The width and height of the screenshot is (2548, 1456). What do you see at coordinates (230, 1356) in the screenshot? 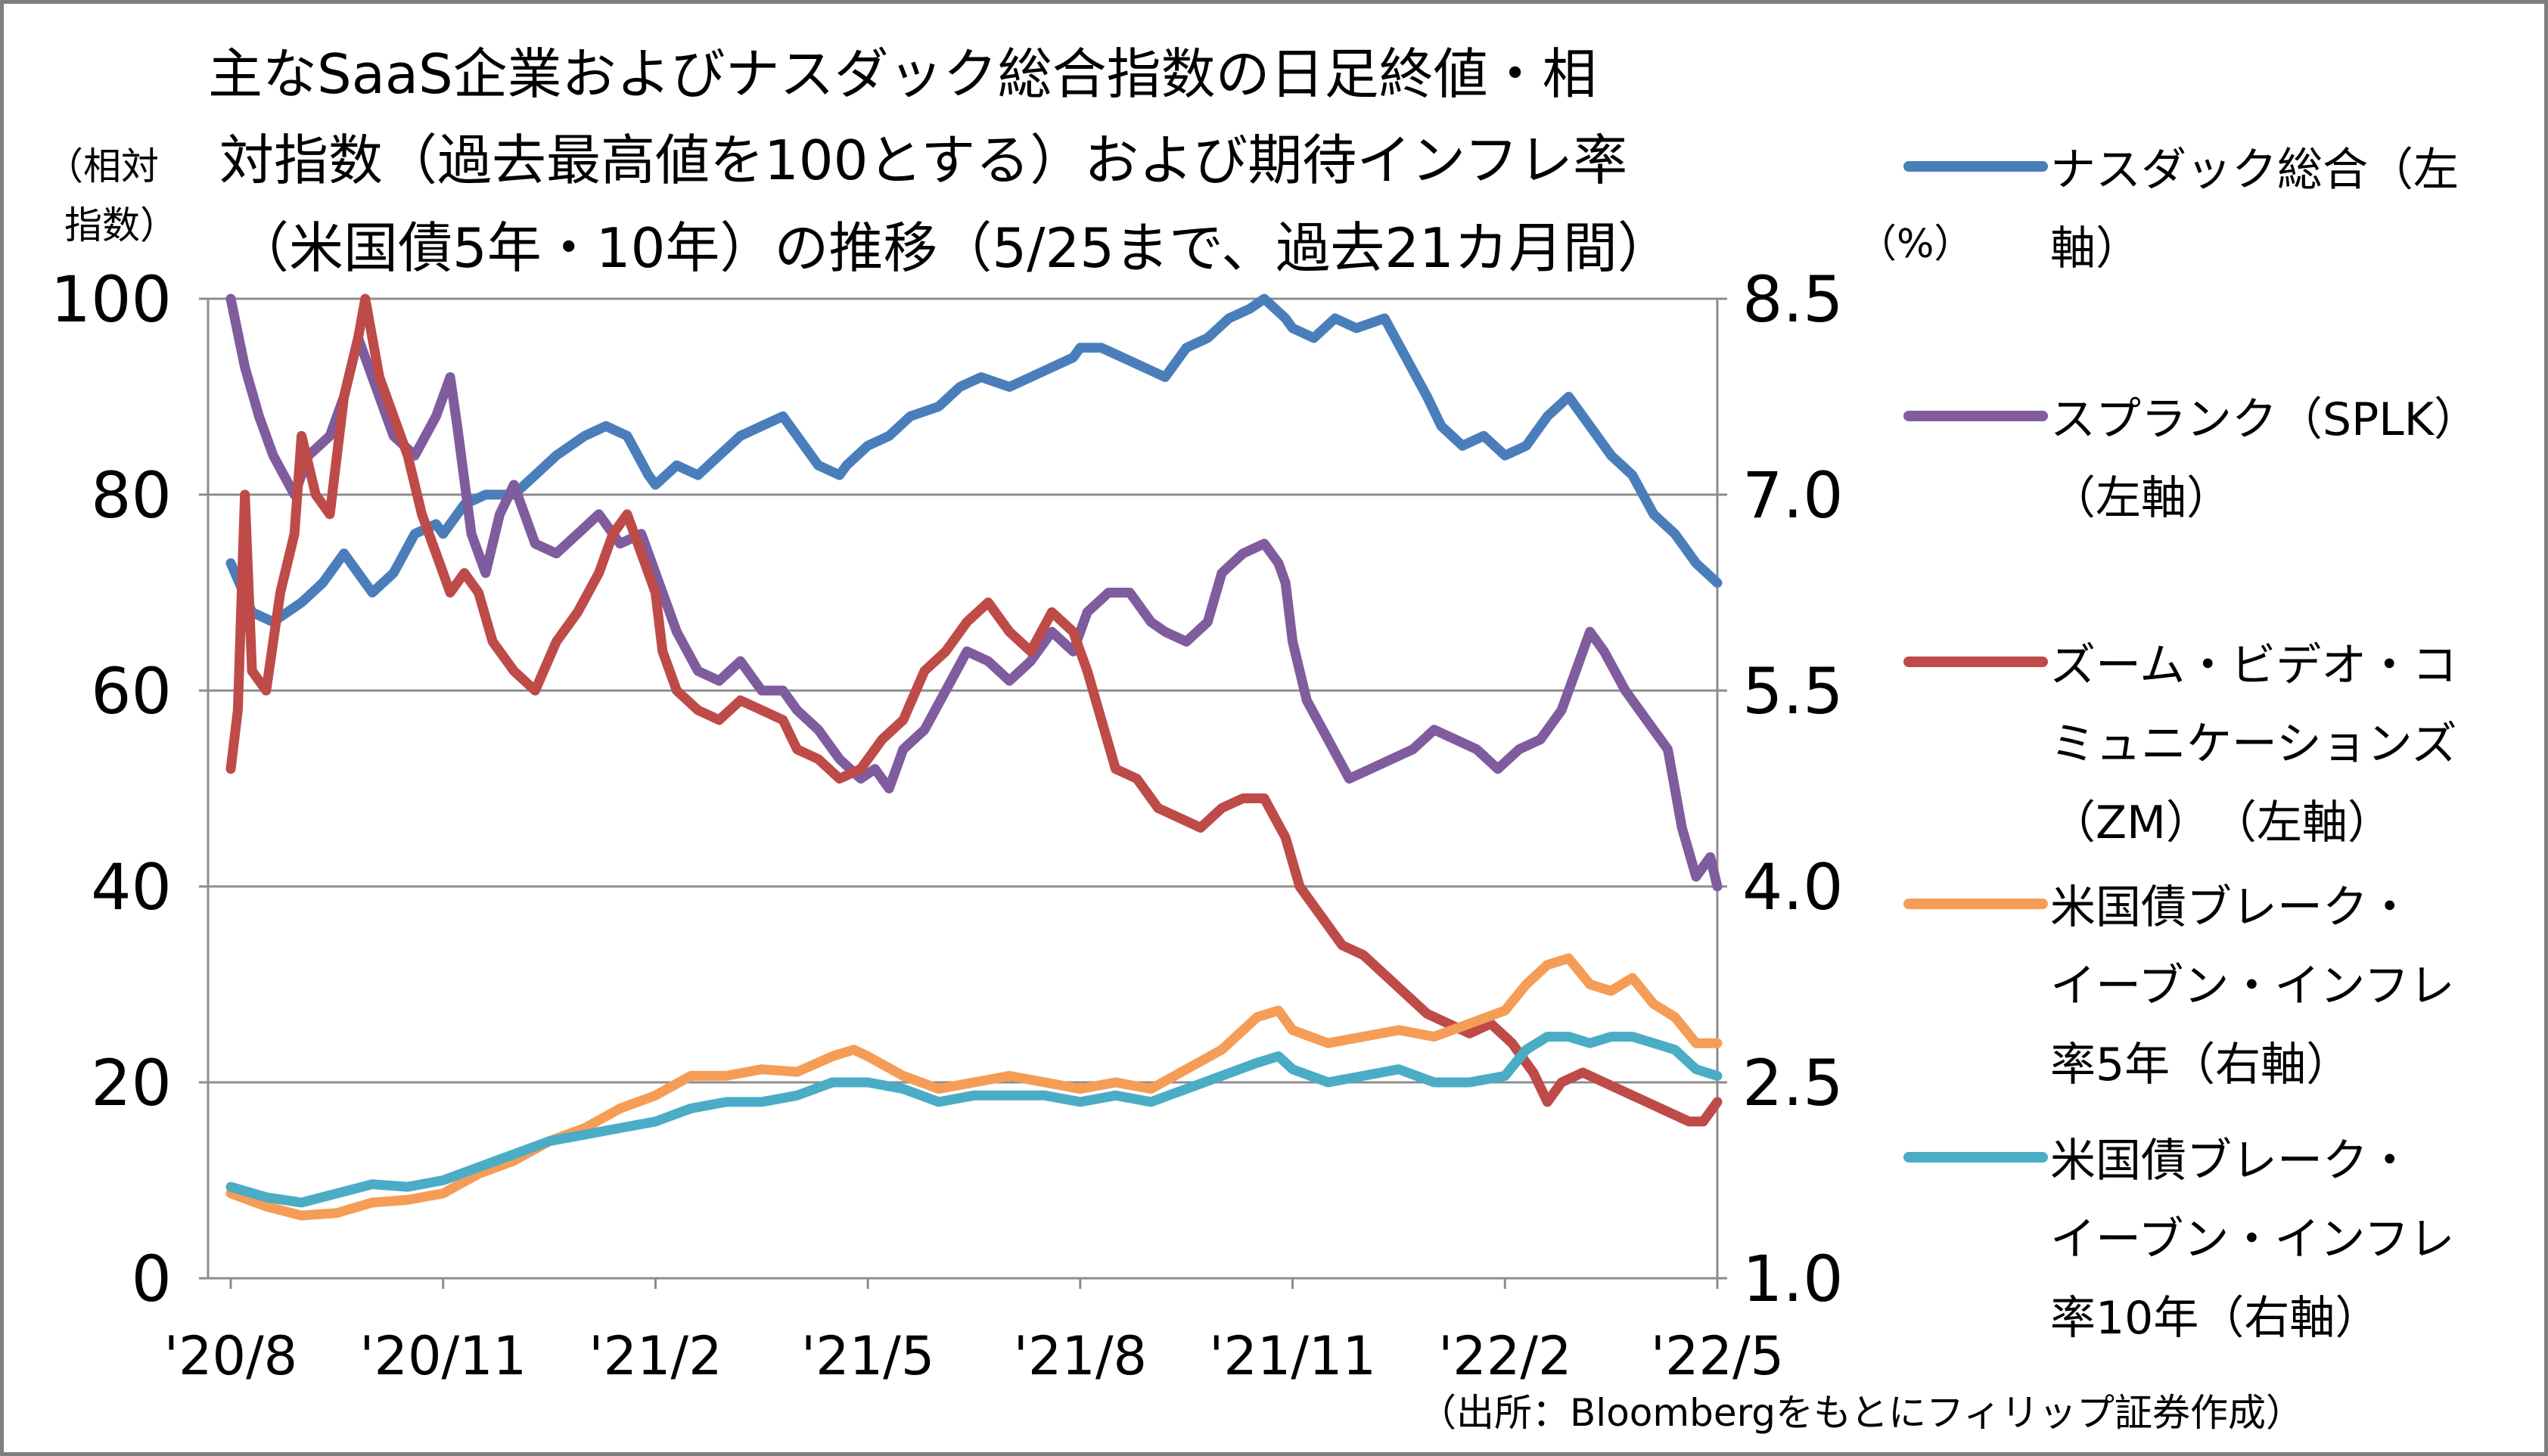
I see `x-tick-label: '20/8` at bounding box center [230, 1356].